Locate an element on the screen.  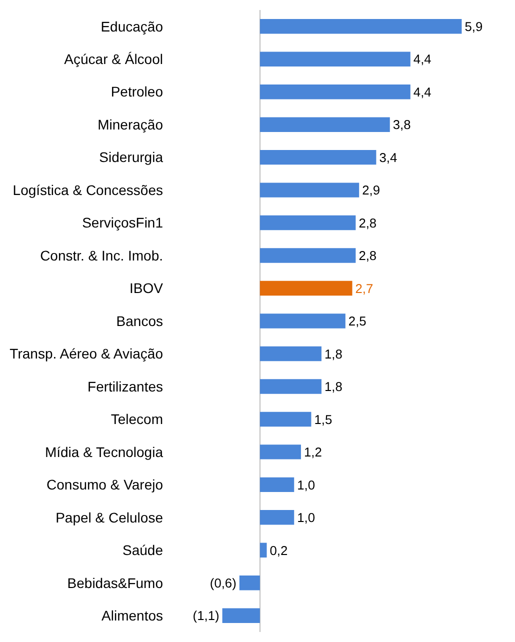
y-tick-label: Logística & Concessões is located at coordinates (87, 190).